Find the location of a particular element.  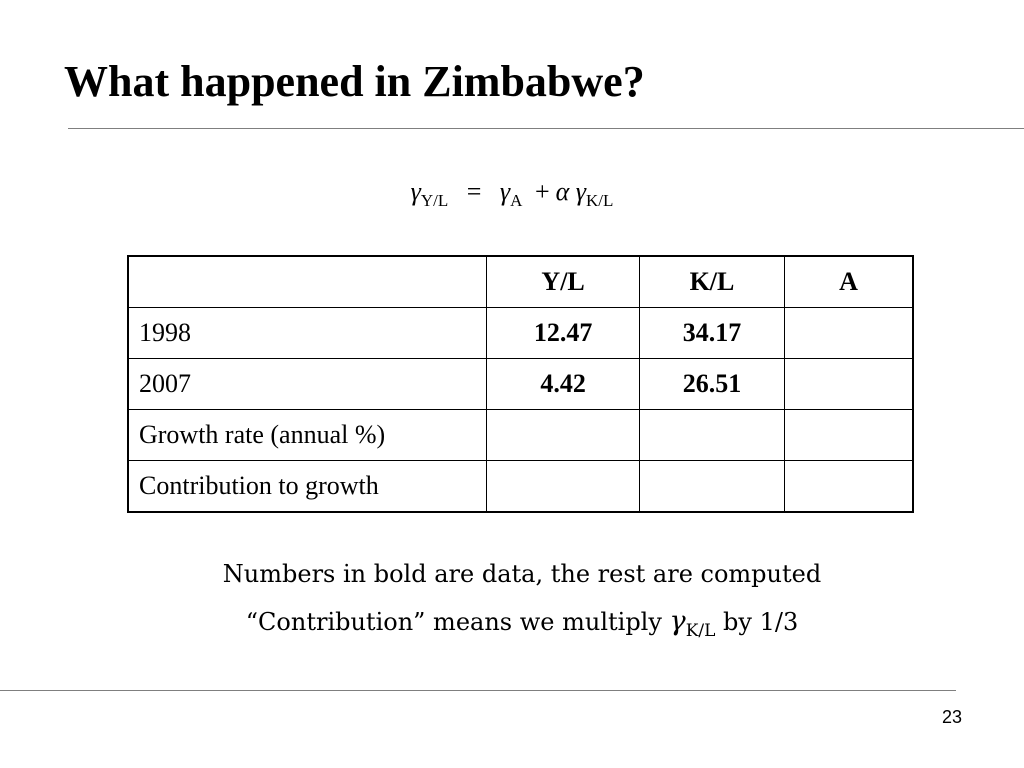

gamma-symbol-lhs: γ is located at coordinates (415, 191).